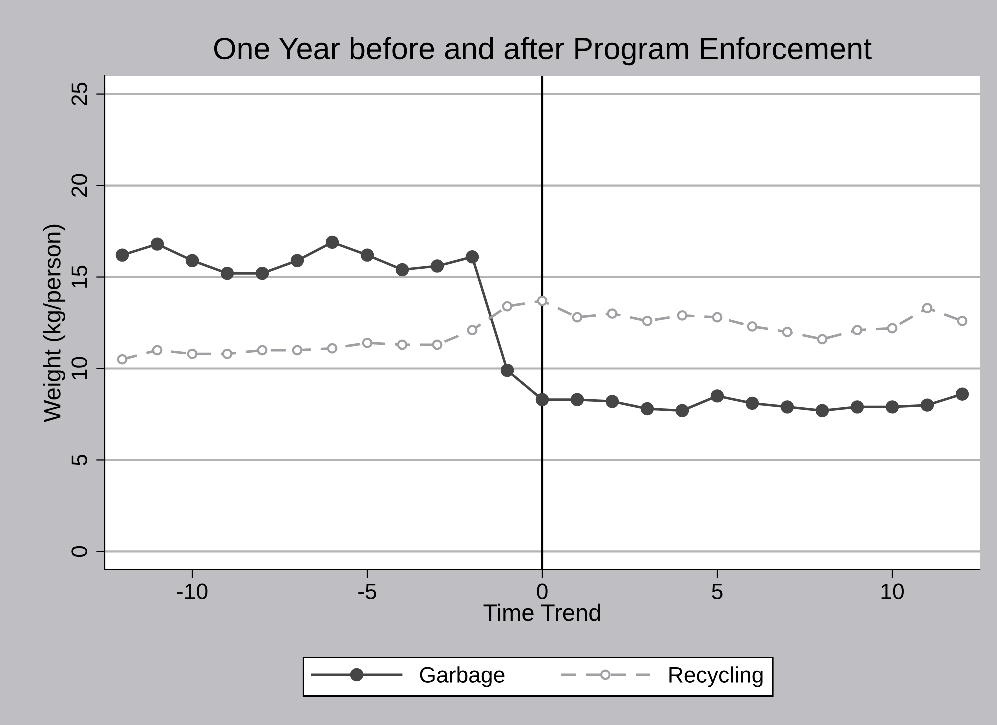  Describe the element at coordinates (55, 323) in the screenshot. I see `y-axis-title: Weight (kg/person)` at that location.